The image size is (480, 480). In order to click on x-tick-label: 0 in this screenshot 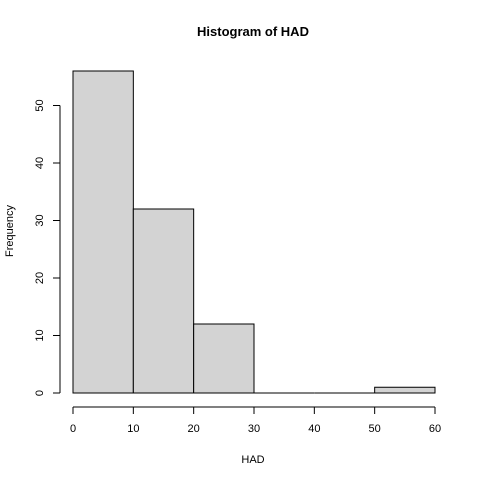, I will do `click(73, 429)`.